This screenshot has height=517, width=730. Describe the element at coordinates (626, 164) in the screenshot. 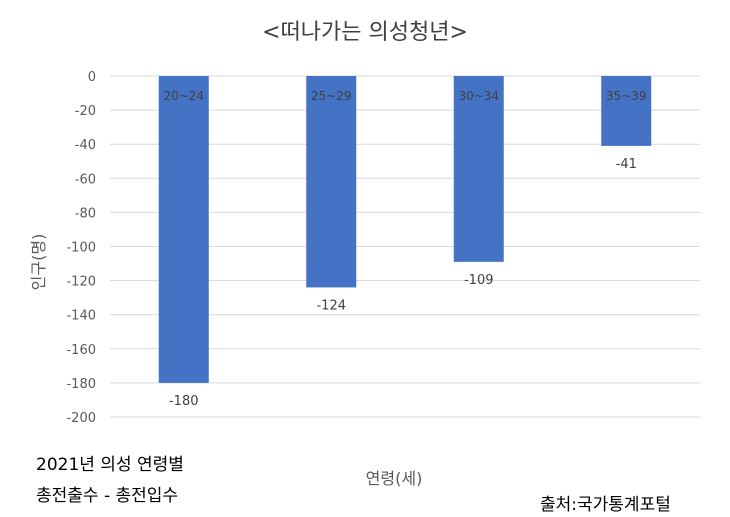

I see `data-label: -41` at that location.